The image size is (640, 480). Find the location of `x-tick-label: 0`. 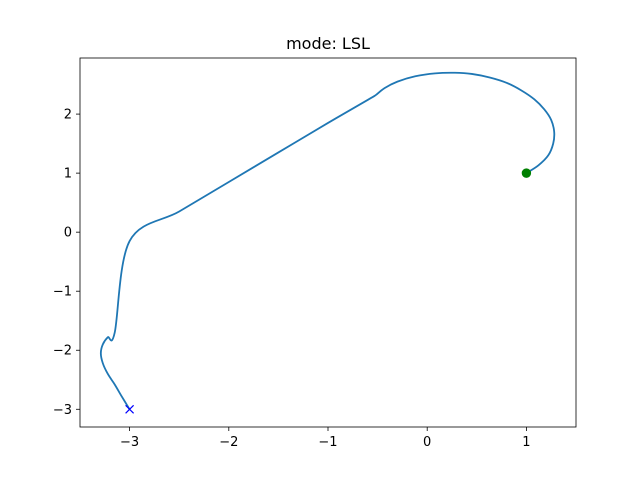

x-tick-label: 0 is located at coordinates (427, 442).